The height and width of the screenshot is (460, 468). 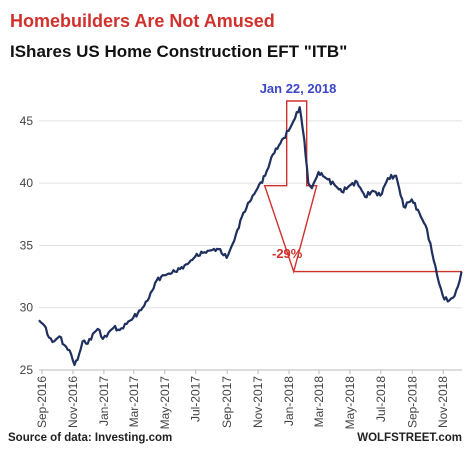 I want to click on y-tick-label: 25, so click(x=27, y=370).